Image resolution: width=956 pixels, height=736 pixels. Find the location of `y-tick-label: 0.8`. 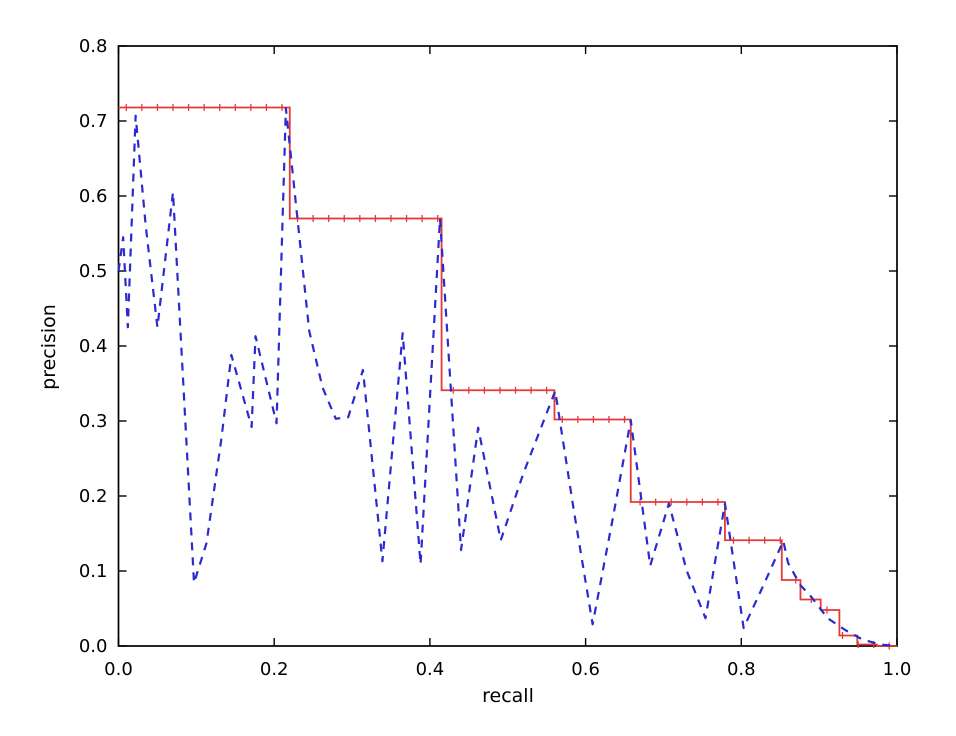

y-tick-label: 0.8 is located at coordinates (93, 46).